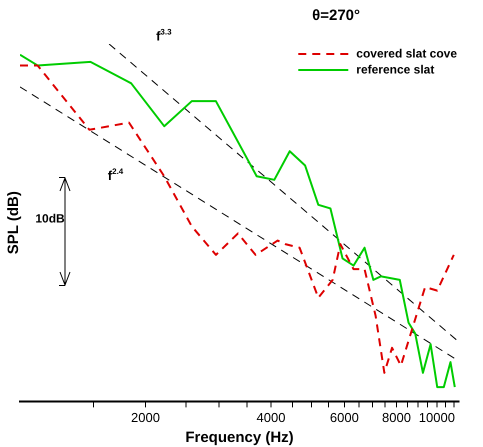 The width and height of the screenshot is (483, 447). I want to click on legend-label: covered slat cove, so click(407, 53).